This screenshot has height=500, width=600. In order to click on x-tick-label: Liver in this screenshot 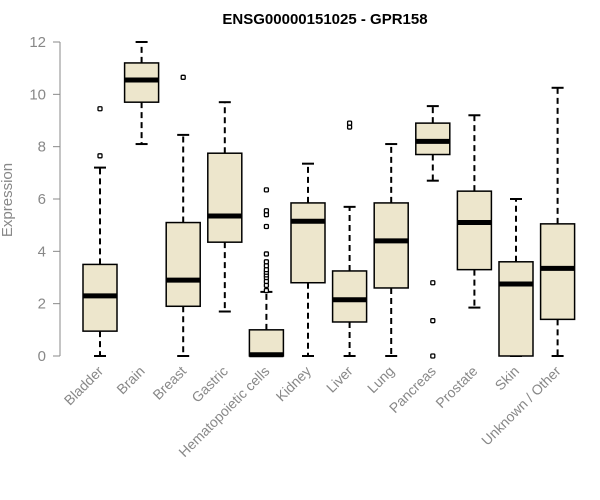, I will do `click(339, 379)`.